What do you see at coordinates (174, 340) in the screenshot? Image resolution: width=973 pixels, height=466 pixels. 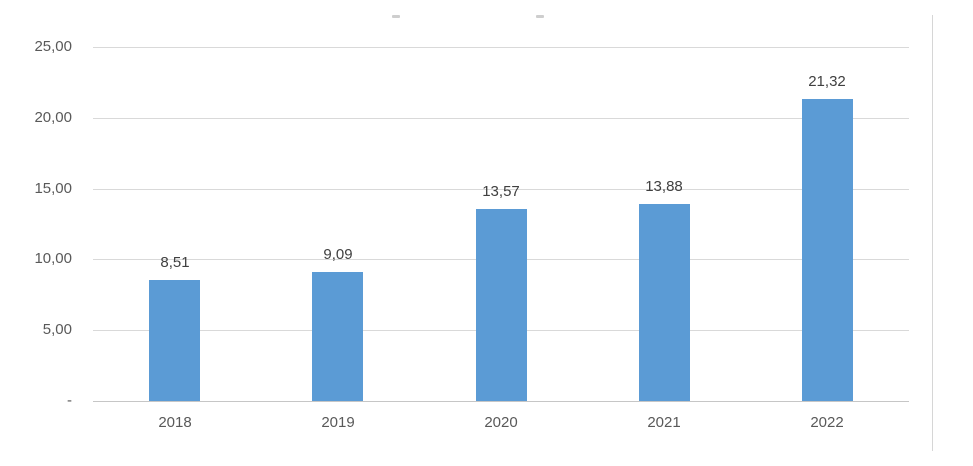 I see `bar-2018` at bounding box center [174, 340].